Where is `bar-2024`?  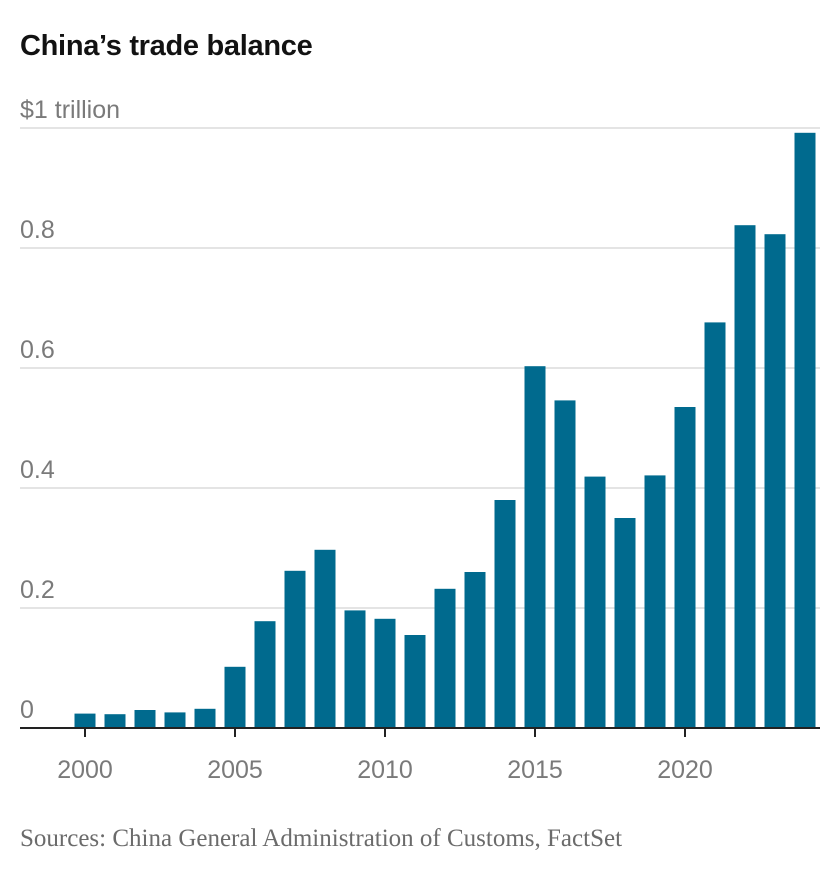
bar-2024 is located at coordinates (805, 430).